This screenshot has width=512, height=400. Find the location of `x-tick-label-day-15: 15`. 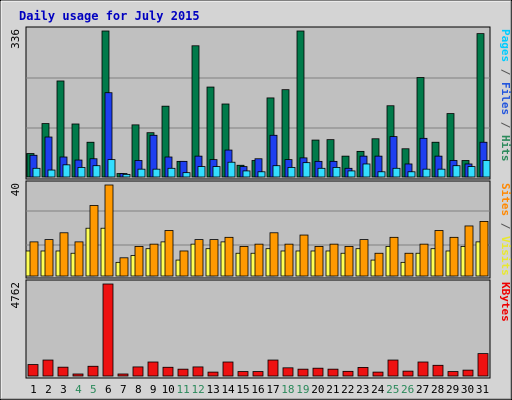

x-tick-label-day-15: 15 is located at coordinates (242, 389).